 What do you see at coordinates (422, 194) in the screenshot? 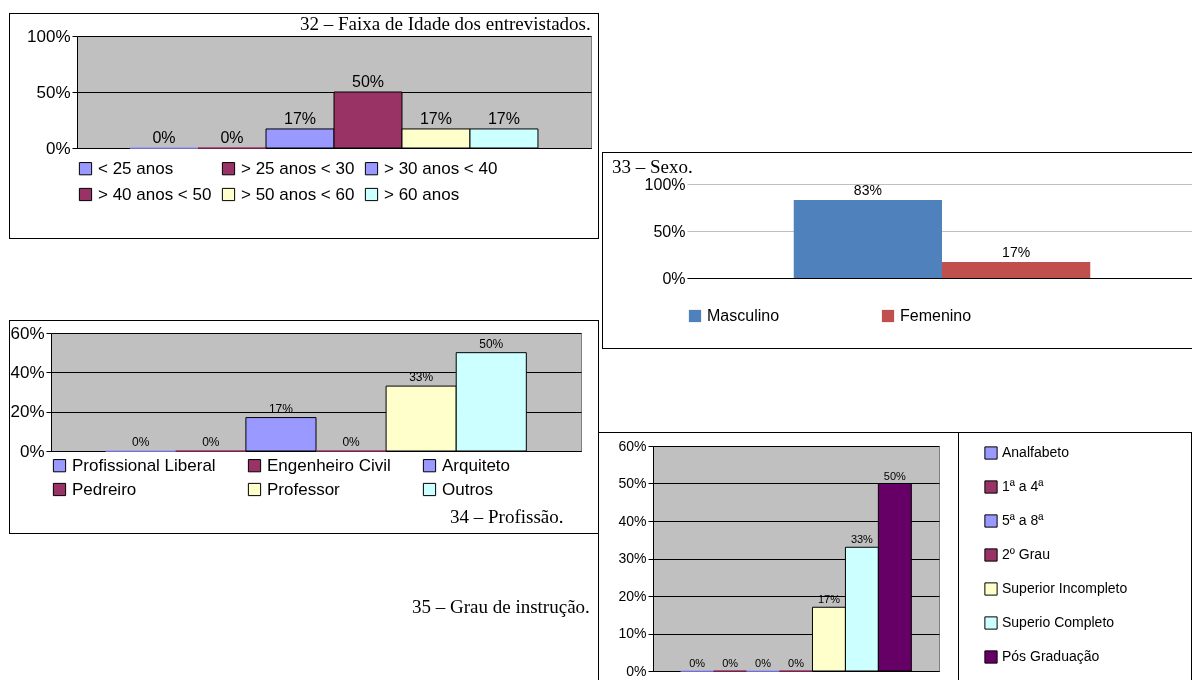
I see `legend-label: > 60 anos` at bounding box center [422, 194].